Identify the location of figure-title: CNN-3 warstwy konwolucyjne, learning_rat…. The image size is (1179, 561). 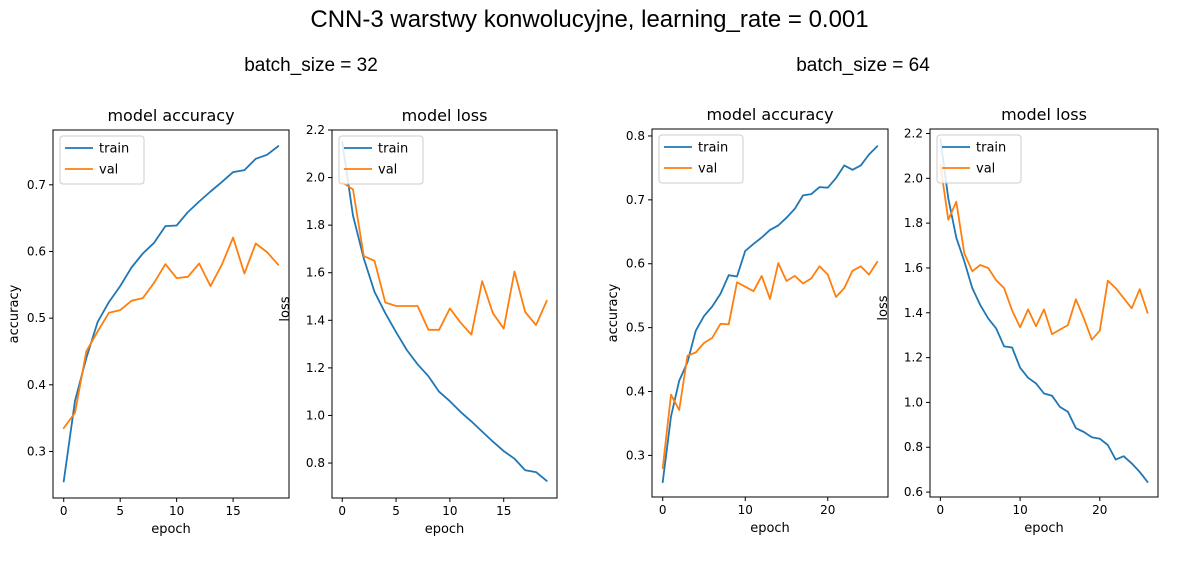
(589, 19).